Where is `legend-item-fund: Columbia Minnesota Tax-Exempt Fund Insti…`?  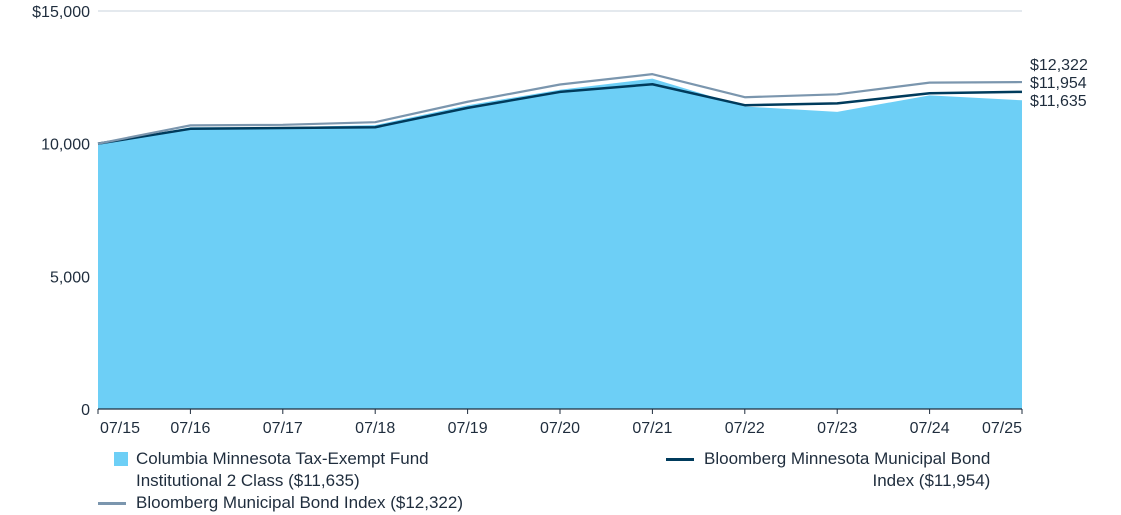
legend-item-fund: Columbia Minnesota Tax-Exempt Fund Insti… is located at coordinates (304, 470).